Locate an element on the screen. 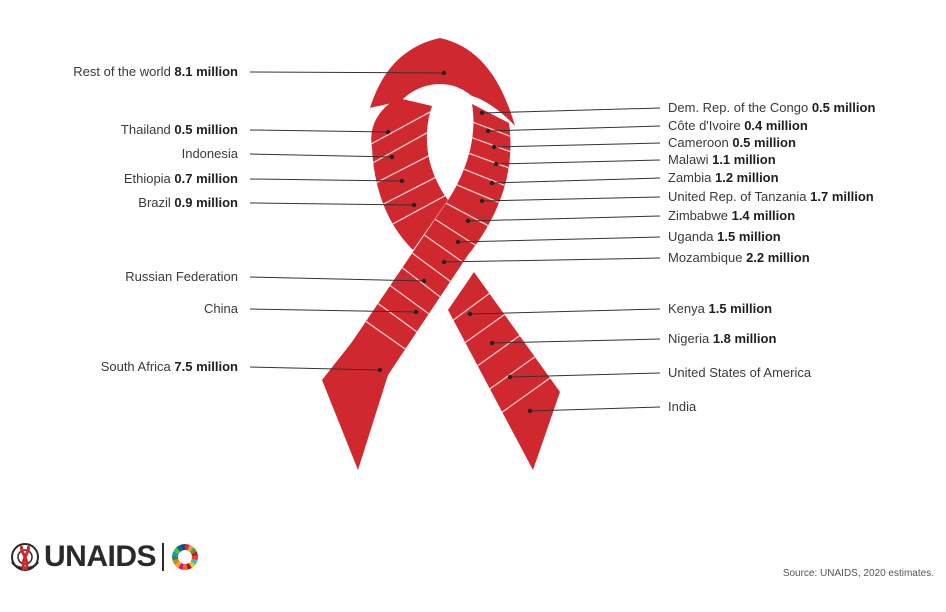  label-india: India is located at coordinates (682, 407).